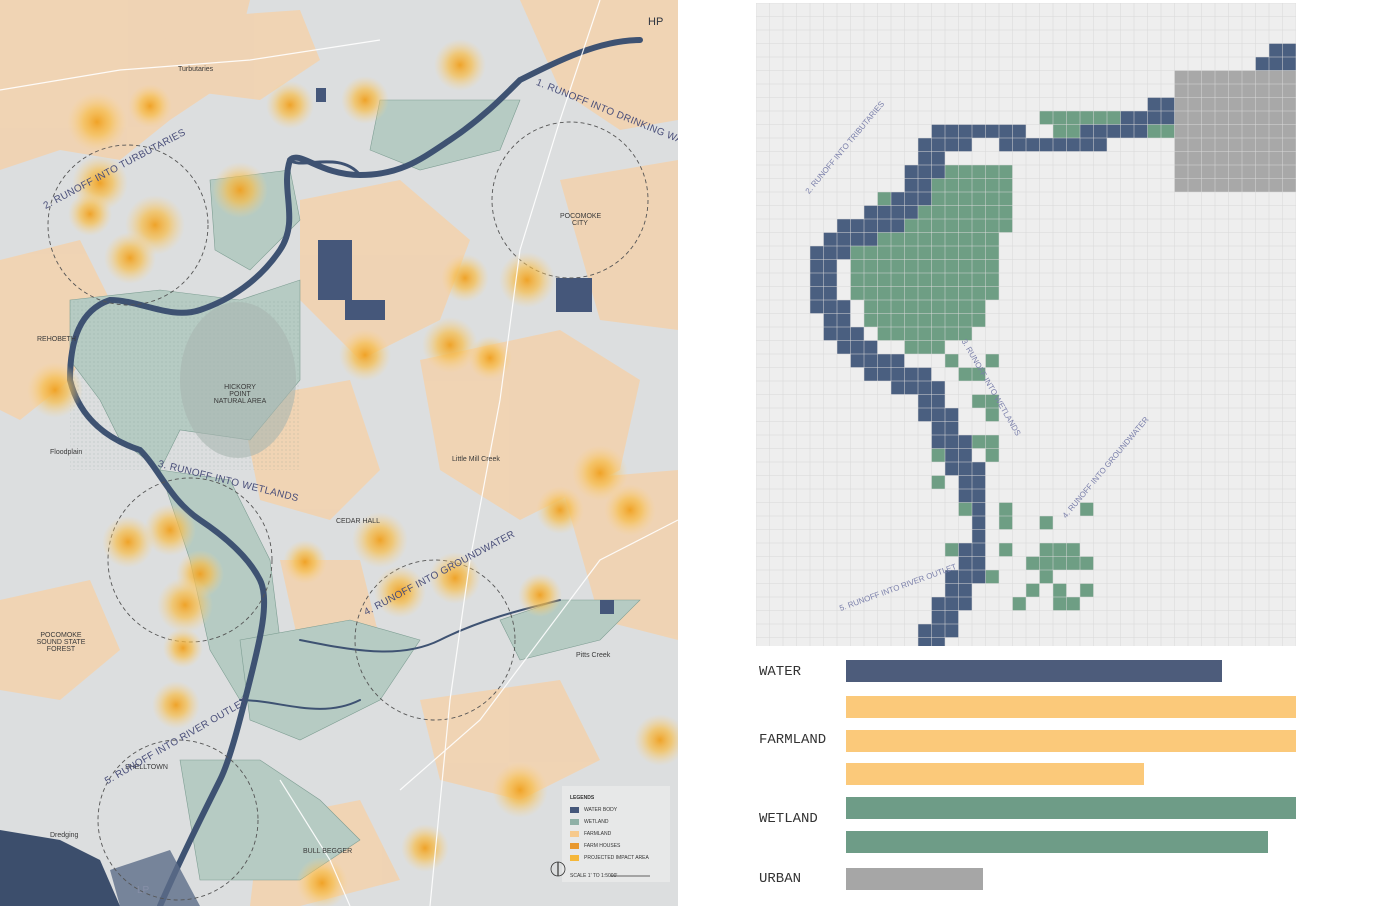 The height and width of the screenshot is (906, 1400). Describe the element at coordinates (574, 858) in the screenshot. I see `legend-swatch-impact` at that location.